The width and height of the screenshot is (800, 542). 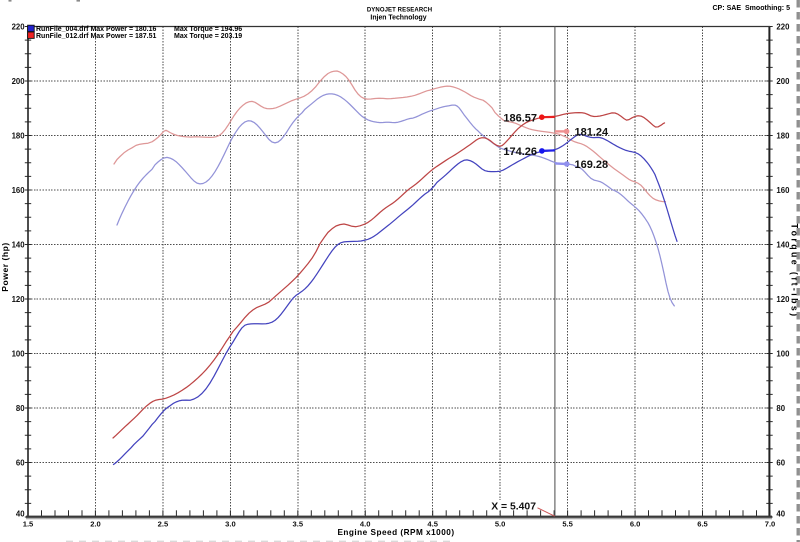 I want to click on svg-text: 6.5, so click(x=702, y=523).